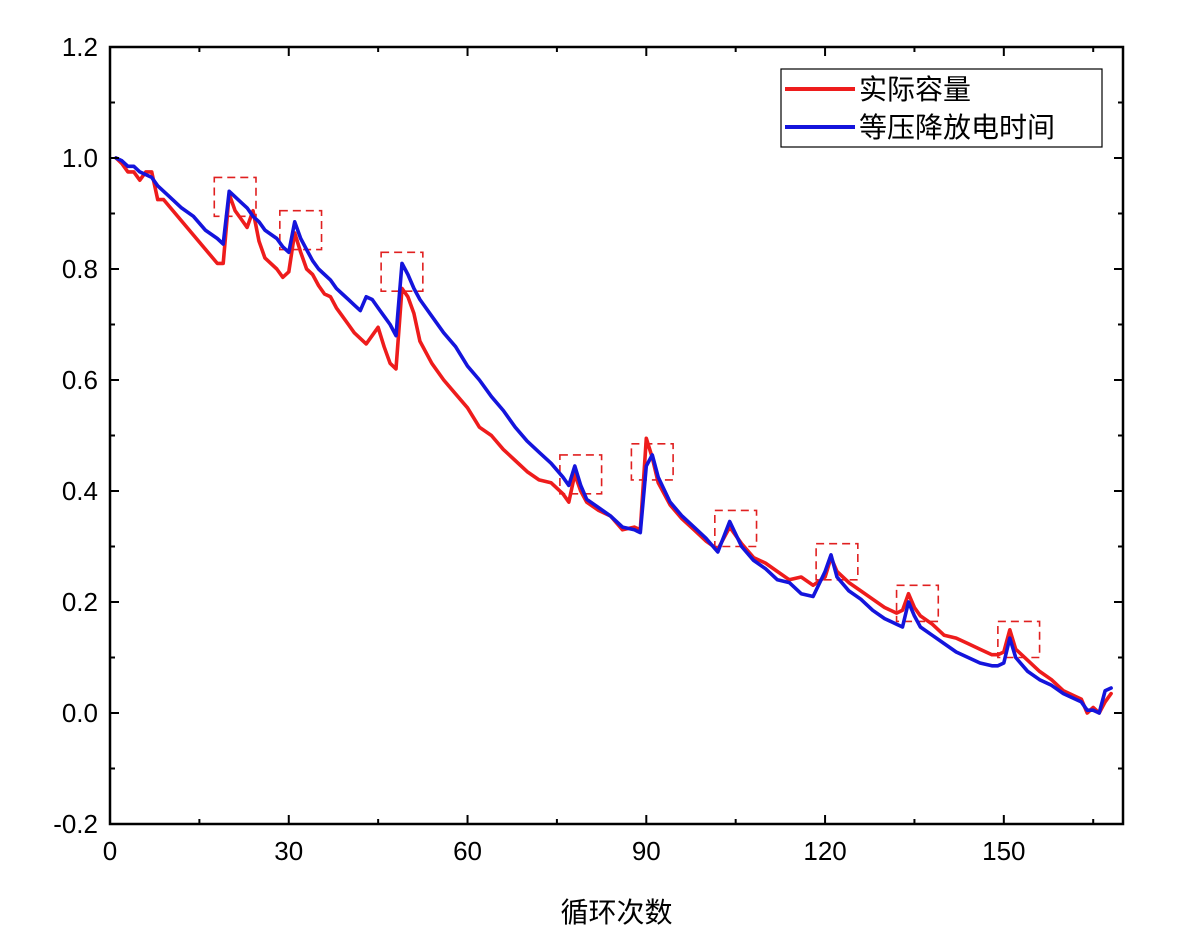  Describe the element at coordinates (616, 912) in the screenshot. I see `x-axis-title: 循环次数` at that location.